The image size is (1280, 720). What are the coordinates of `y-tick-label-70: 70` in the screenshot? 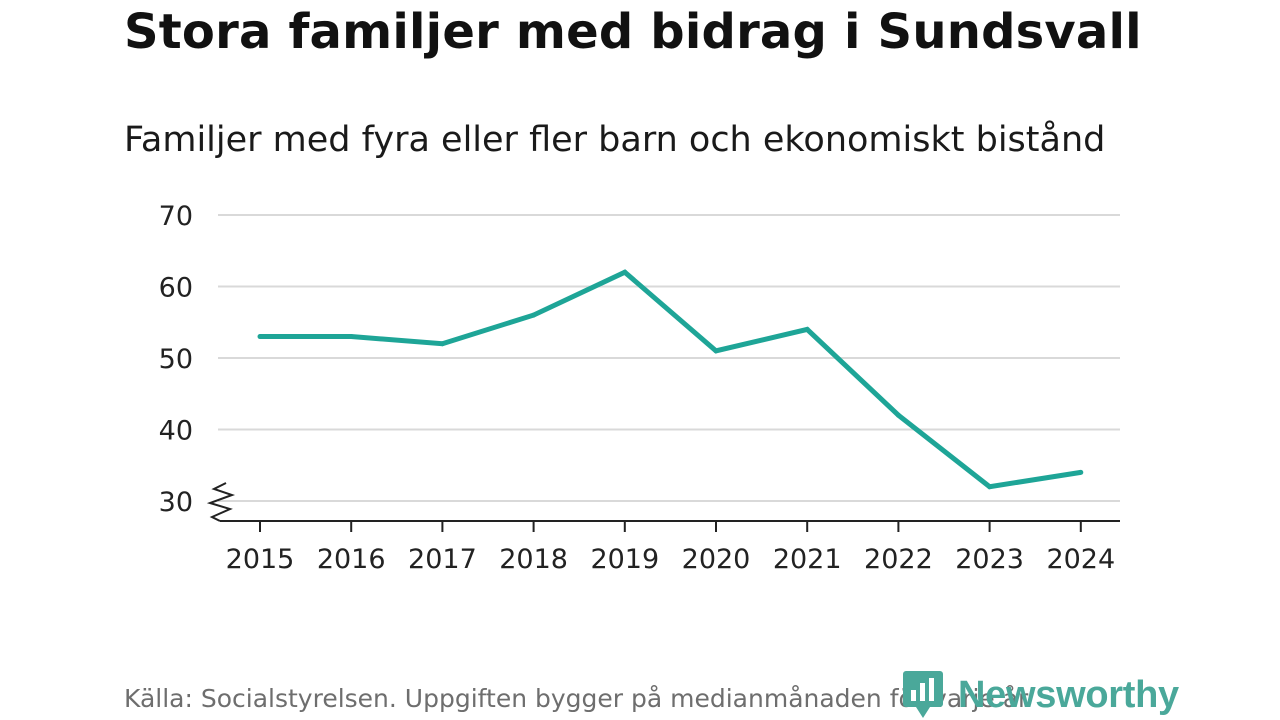 It's located at (176, 216).